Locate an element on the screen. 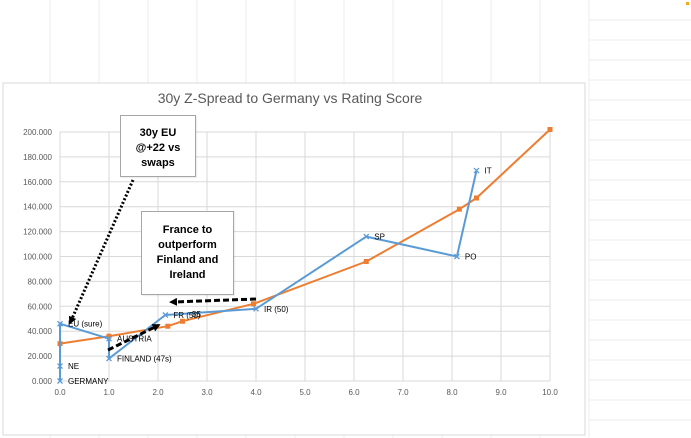  callout-line: France to is located at coordinates (187, 230).